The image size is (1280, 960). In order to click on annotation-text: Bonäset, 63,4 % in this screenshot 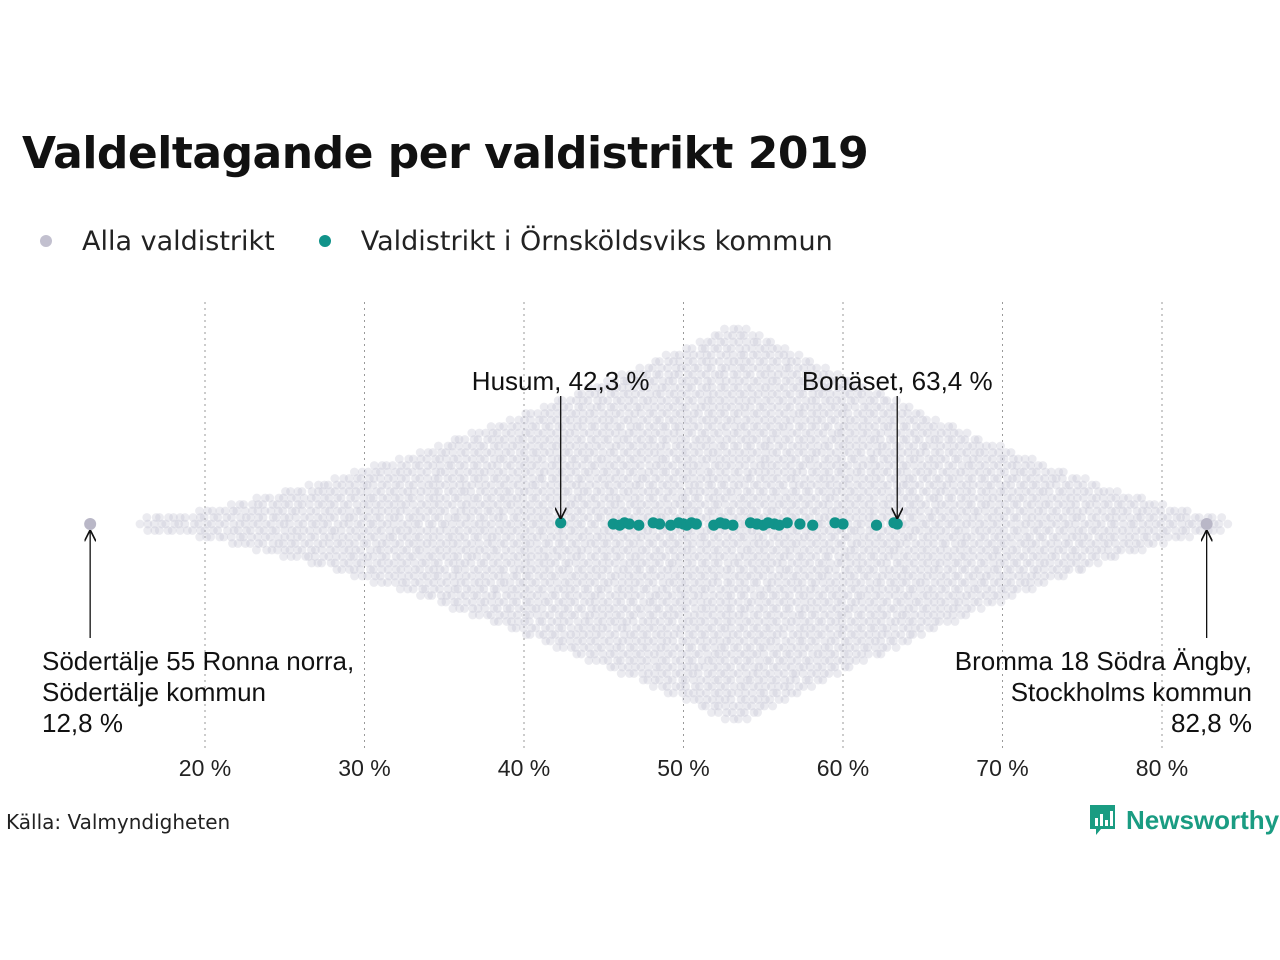, I will do `click(897, 381)`.